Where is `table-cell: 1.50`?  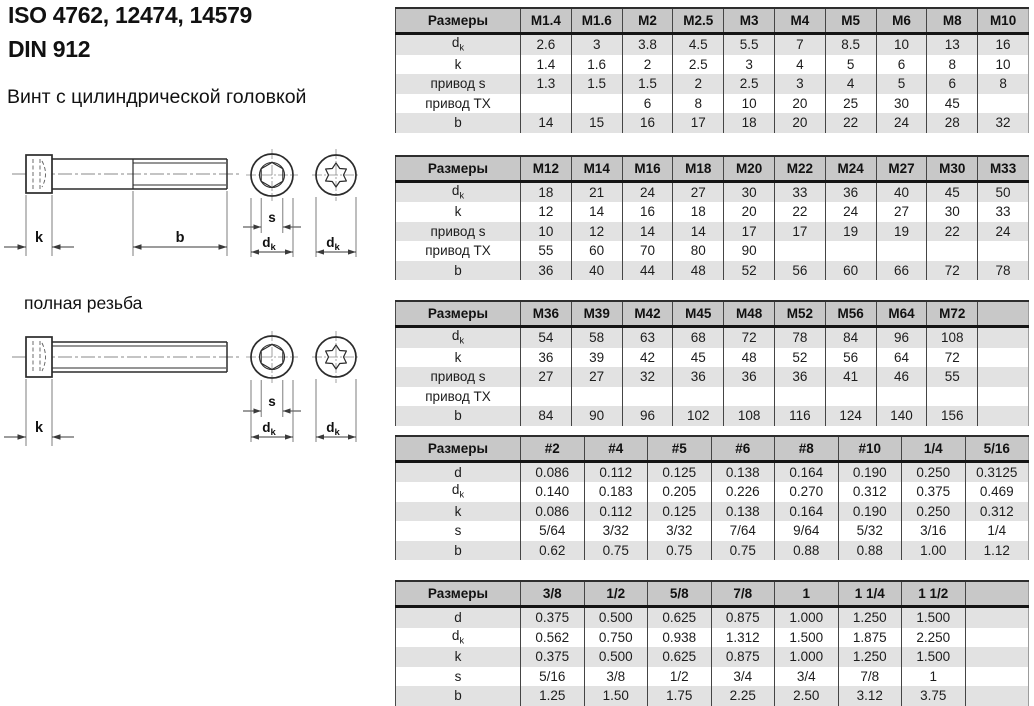
table-cell: 1.50 is located at coordinates (615, 696).